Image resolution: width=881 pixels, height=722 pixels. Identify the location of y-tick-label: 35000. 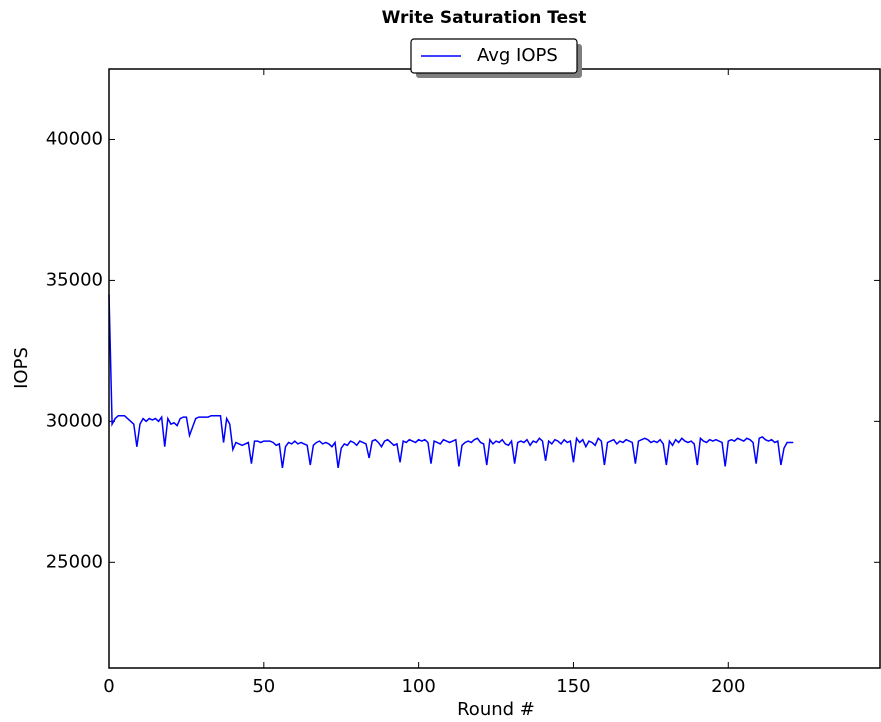
(74, 279).